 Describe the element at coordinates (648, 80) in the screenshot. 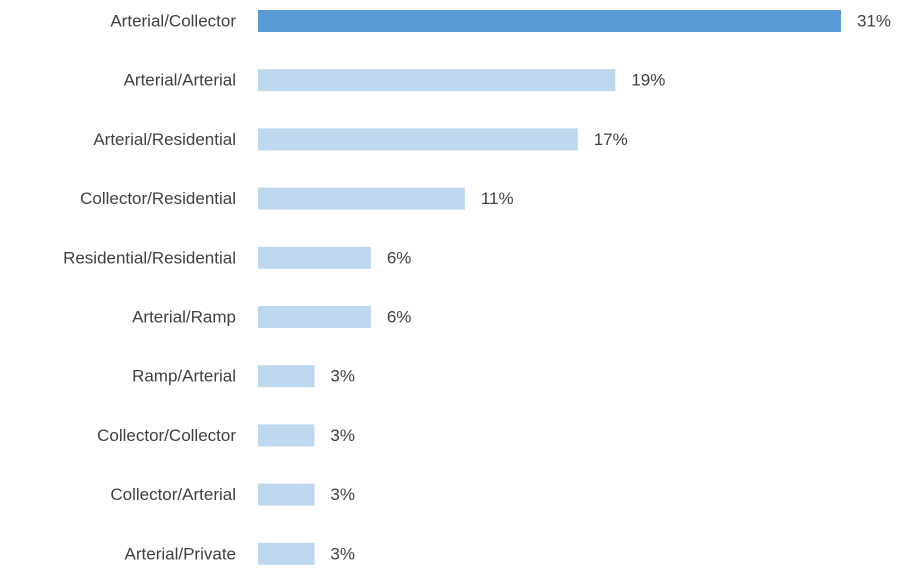

I see `value-label: 19%` at that location.